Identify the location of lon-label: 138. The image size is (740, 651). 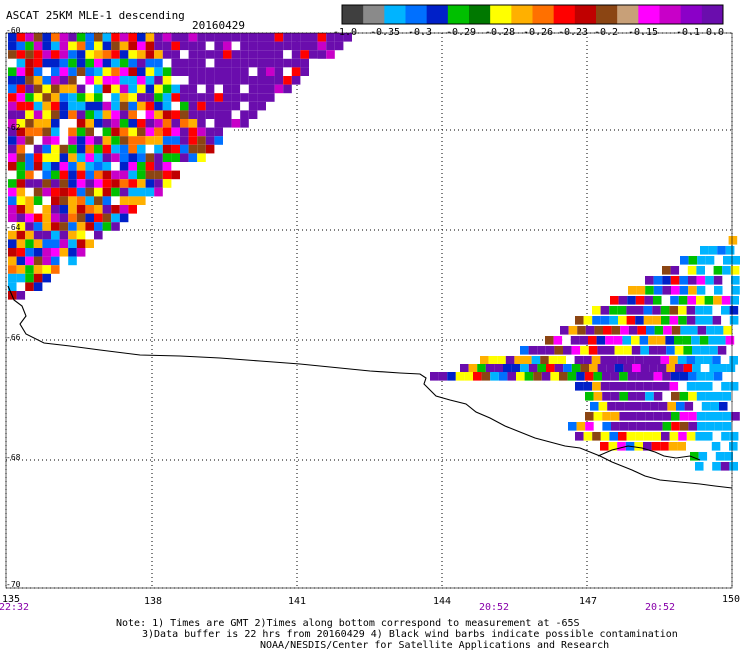
(153, 601).